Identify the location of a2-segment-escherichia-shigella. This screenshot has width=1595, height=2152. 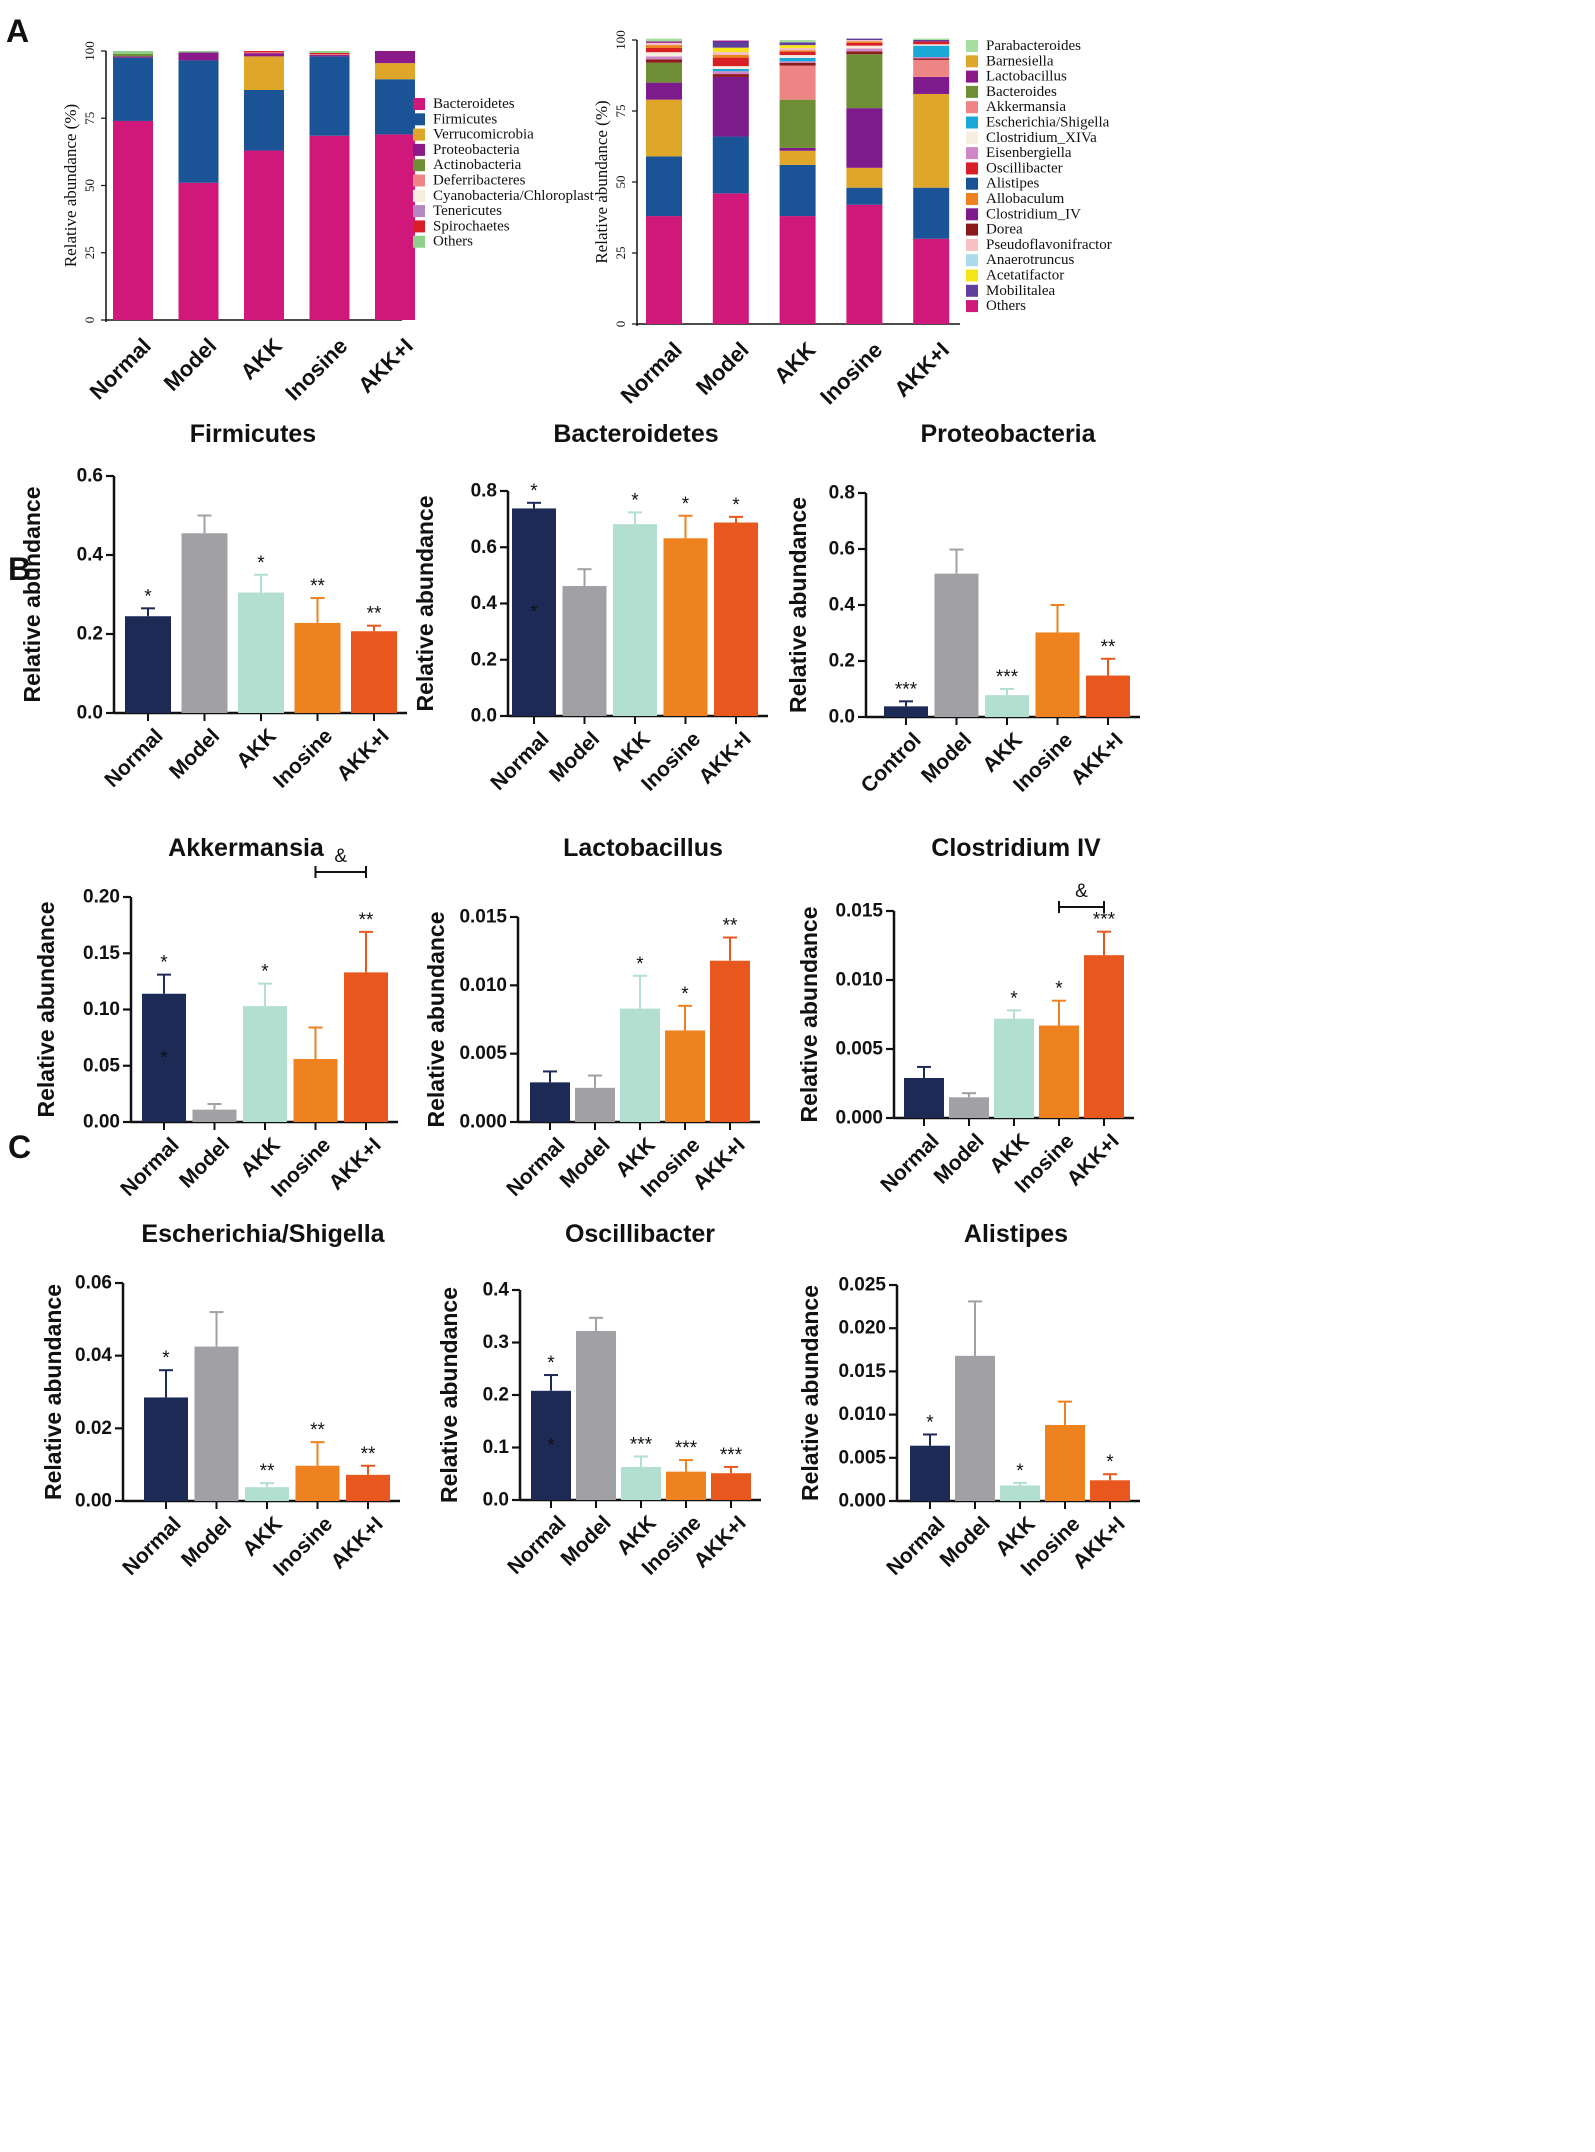
(730, 70).